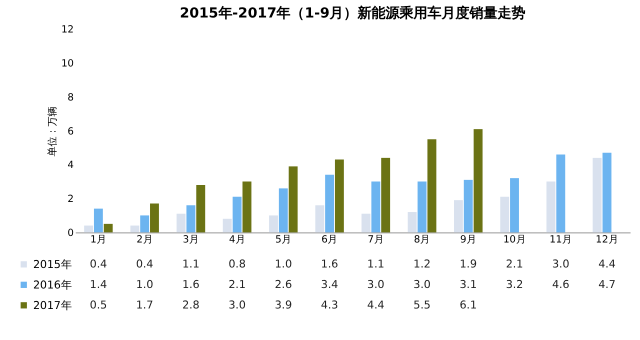 This screenshot has width=640, height=340. Describe the element at coordinates (283, 305) in the screenshot. I see `data-label: 3.9` at that location.